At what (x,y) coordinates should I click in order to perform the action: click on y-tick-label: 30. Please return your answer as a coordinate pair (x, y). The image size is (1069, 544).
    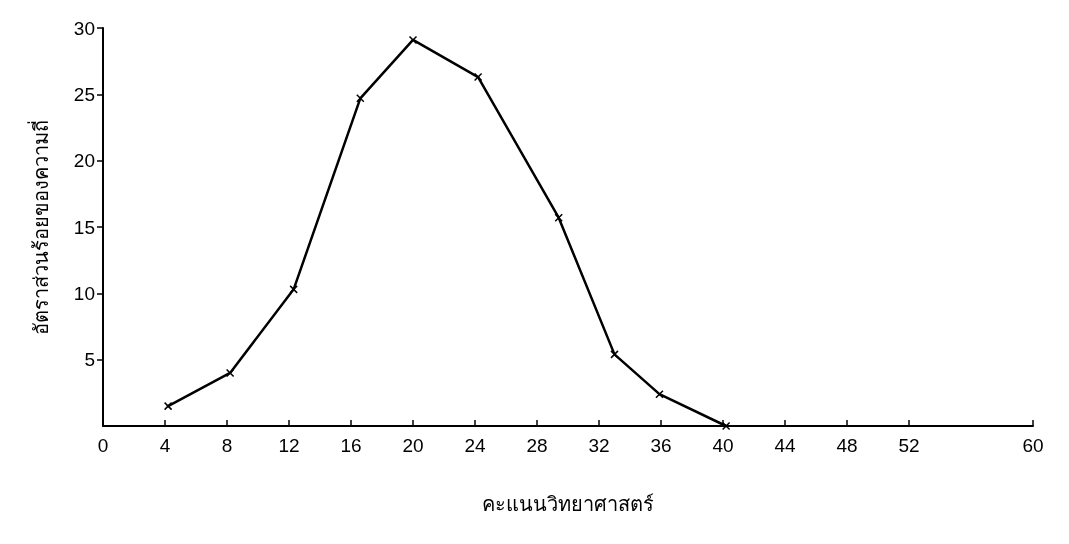
    Looking at the image, I should click on (84, 28).